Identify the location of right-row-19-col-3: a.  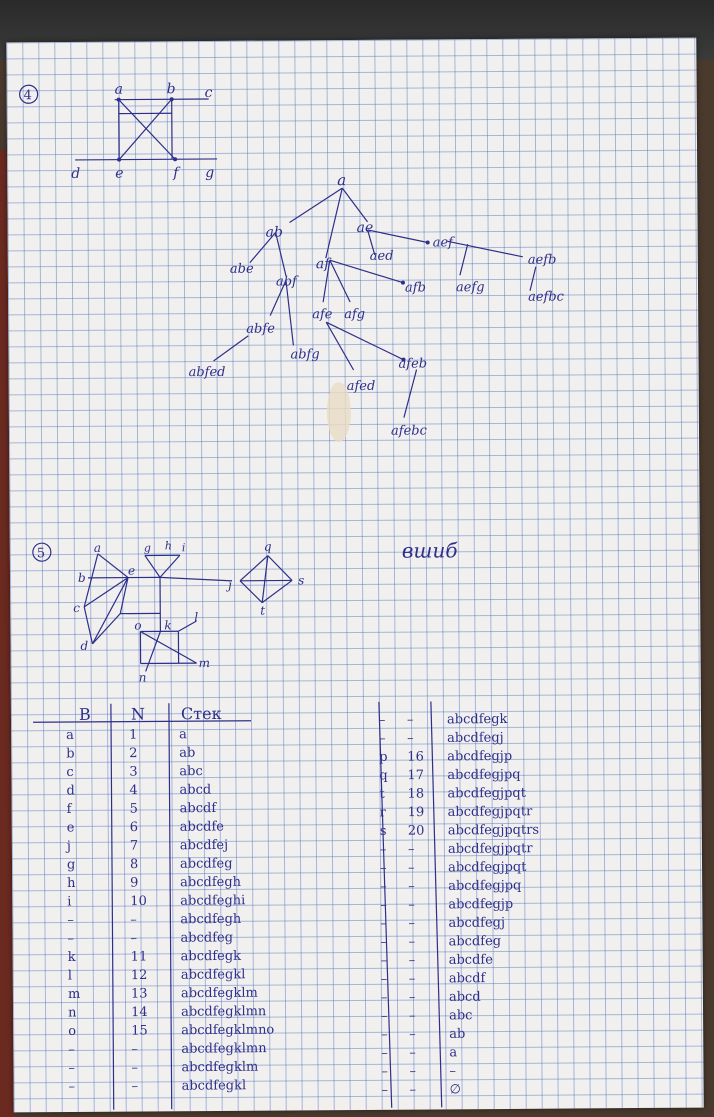
(453, 1052).